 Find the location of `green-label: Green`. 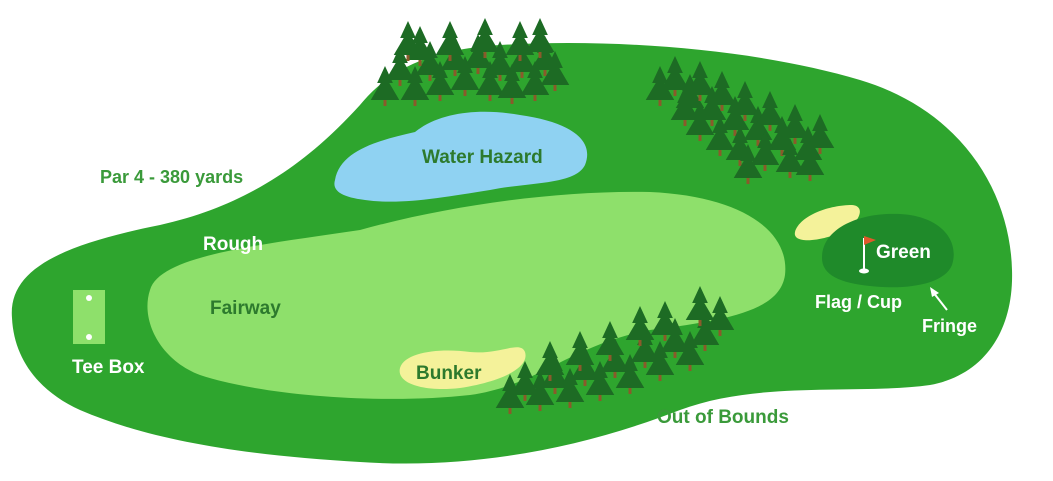

green-label: Green is located at coordinates (903, 252).